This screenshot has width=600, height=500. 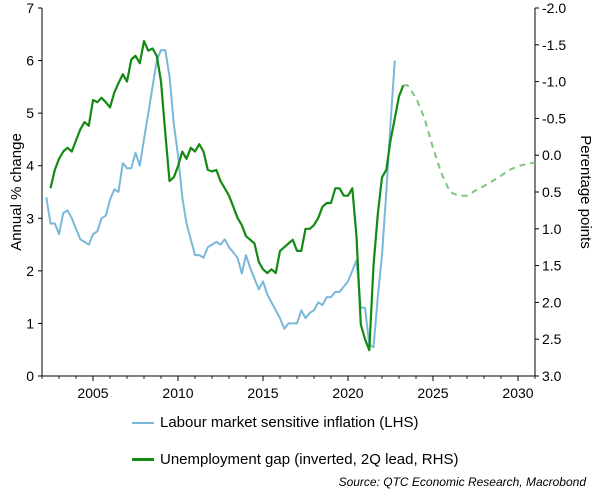 What do you see at coordinates (554, 8) in the screenshot?
I see `y-tick-label-right: -2.0` at bounding box center [554, 8].